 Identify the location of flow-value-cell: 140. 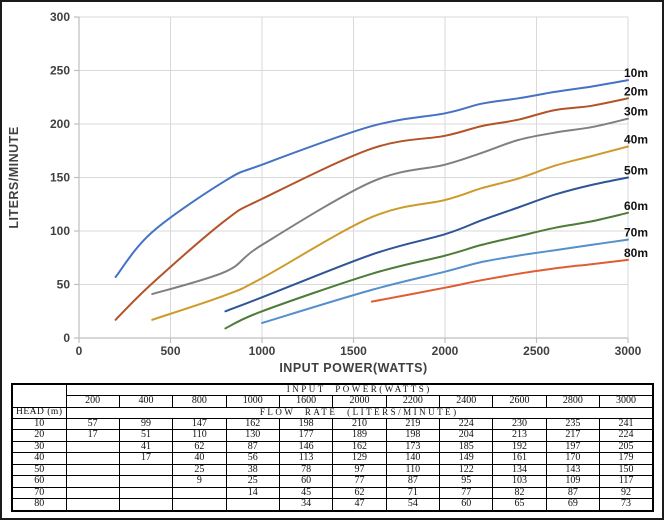
(413, 458).